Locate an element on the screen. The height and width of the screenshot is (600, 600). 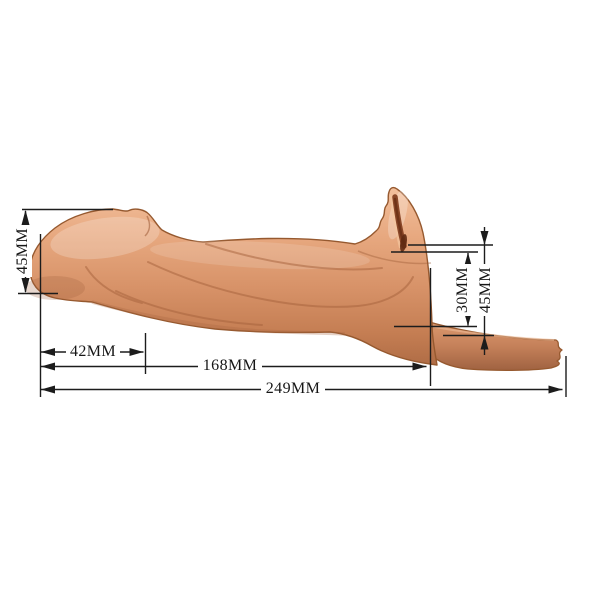
underside-shading is located at coordinates (218, 318).